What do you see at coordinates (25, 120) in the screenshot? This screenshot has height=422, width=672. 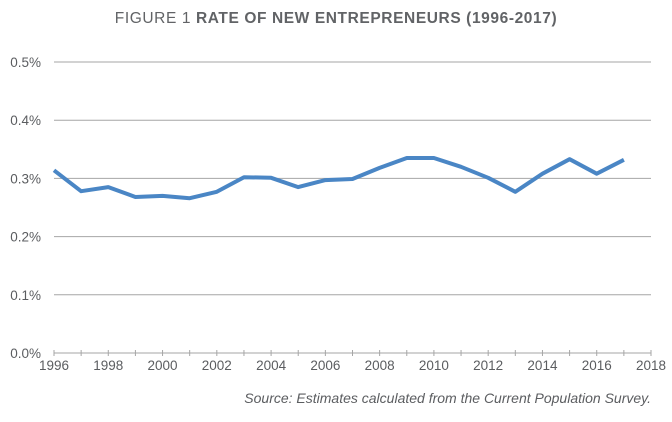 I see `y-tick-label: 0.4%` at bounding box center [25, 120].